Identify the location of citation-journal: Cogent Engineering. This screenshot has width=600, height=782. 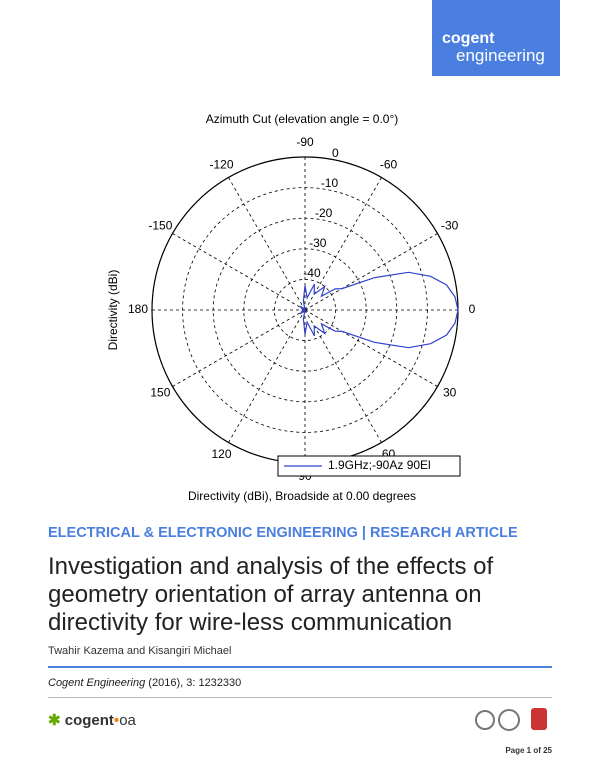
(97, 683).